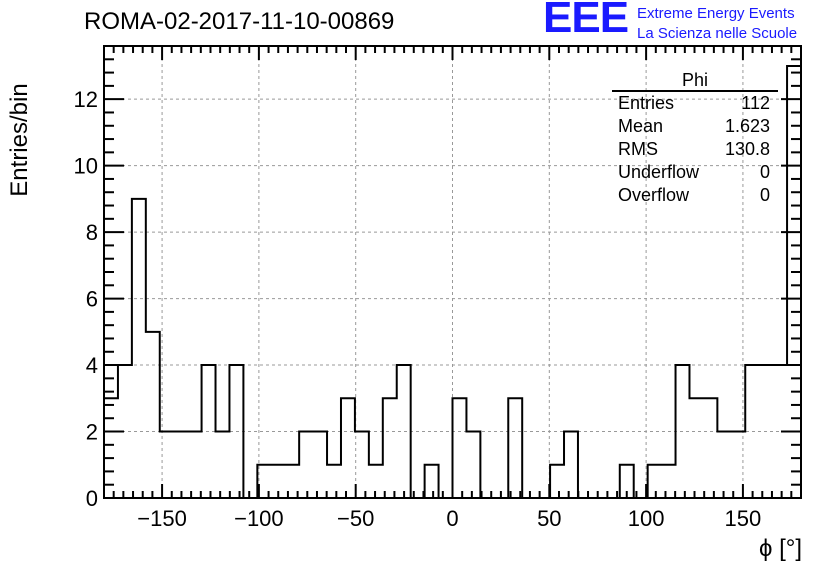 The image size is (836, 572). I want to click on x-tick-label: 100, so click(646, 518).